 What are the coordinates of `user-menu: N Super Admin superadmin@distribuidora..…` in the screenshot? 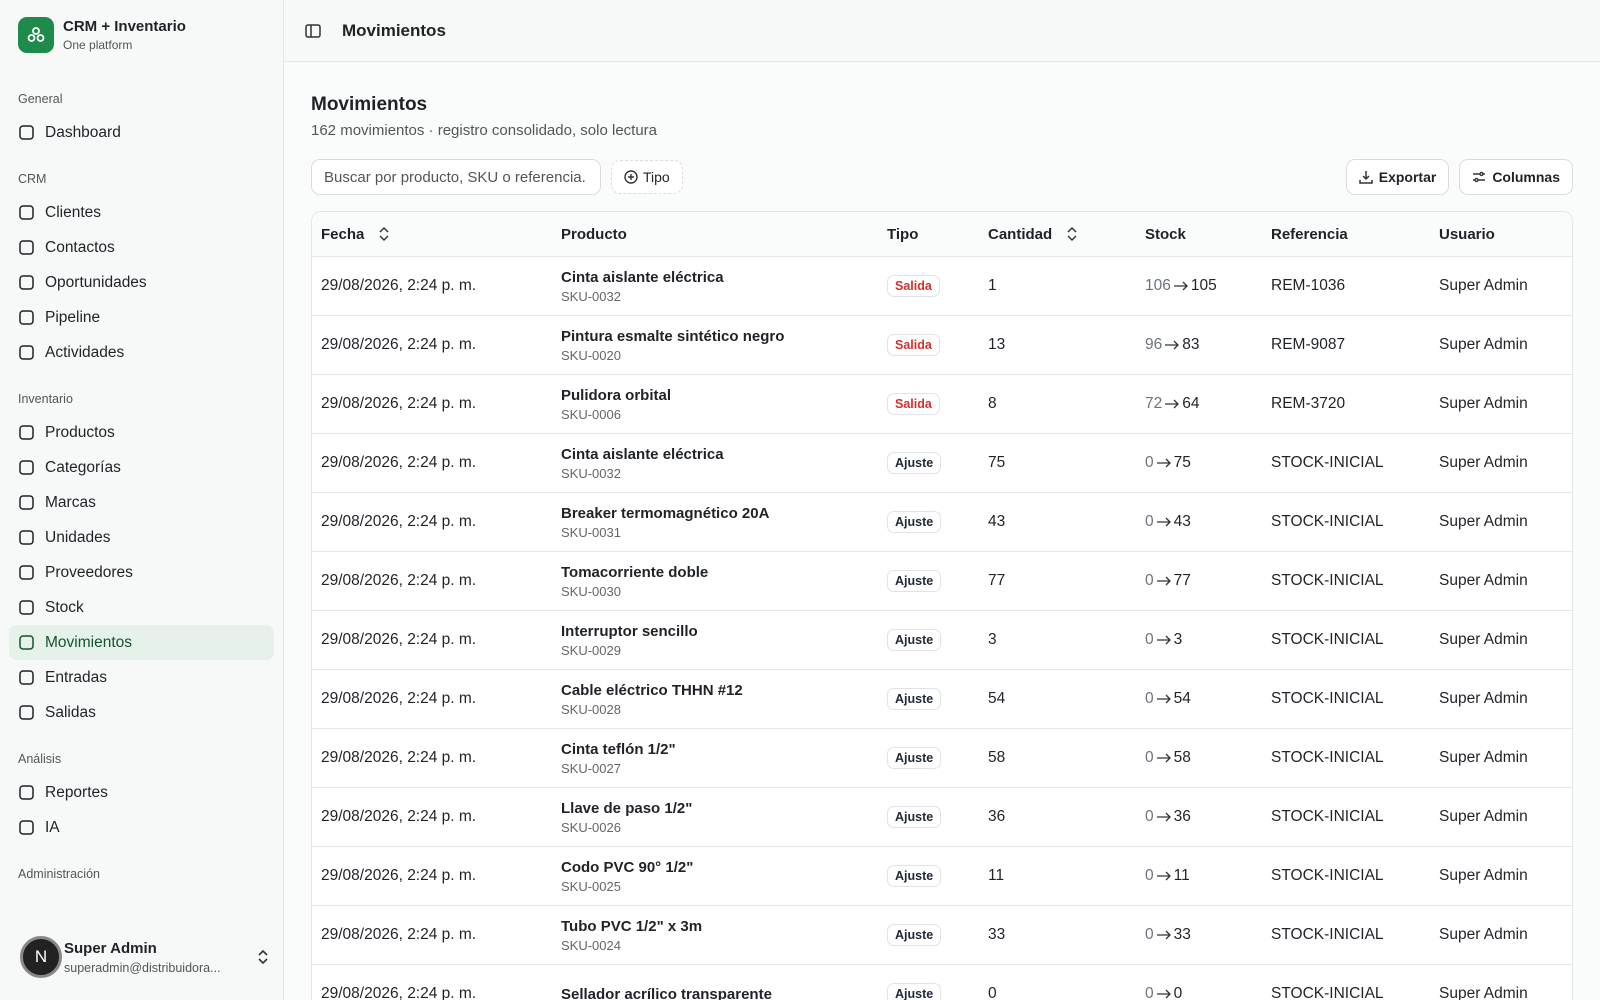 It's located at (145, 957).